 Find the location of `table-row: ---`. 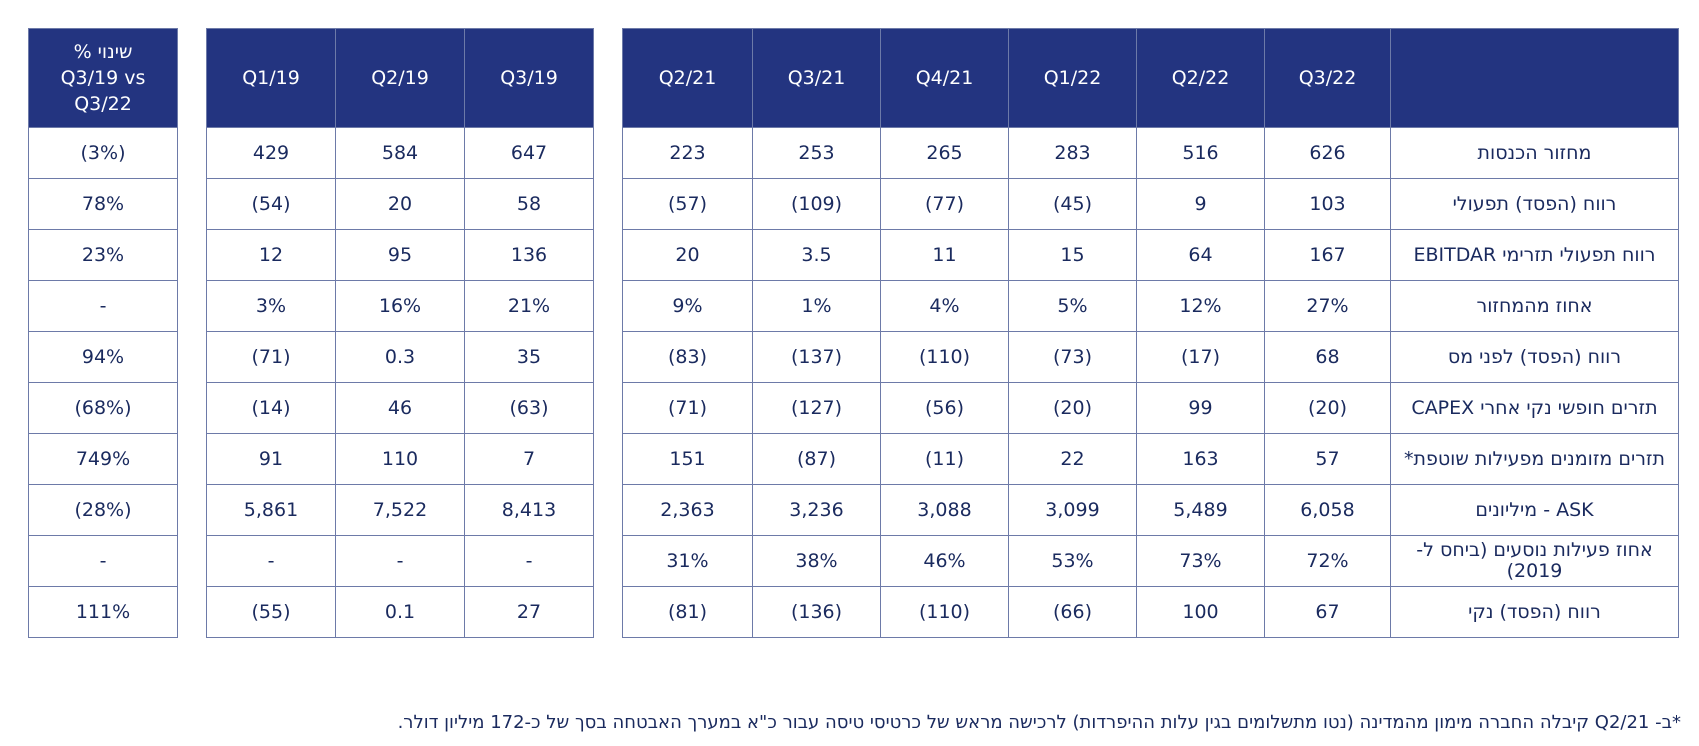

table-row: --- is located at coordinates (400, 561).